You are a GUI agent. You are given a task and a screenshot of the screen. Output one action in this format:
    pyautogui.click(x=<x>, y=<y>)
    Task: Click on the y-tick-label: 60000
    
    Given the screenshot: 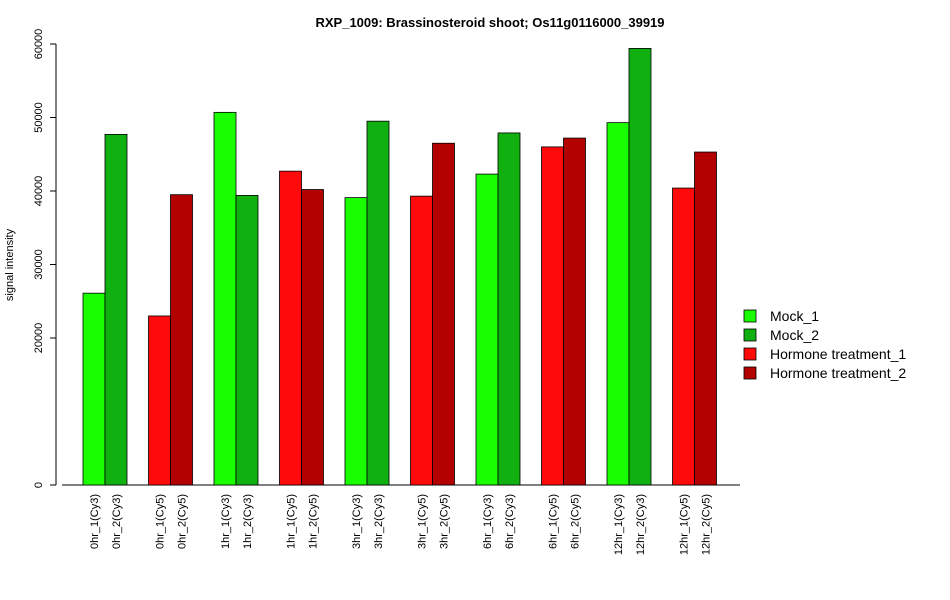 What is the action you would take?
    pyautogui.click(x=39, y=44)
    